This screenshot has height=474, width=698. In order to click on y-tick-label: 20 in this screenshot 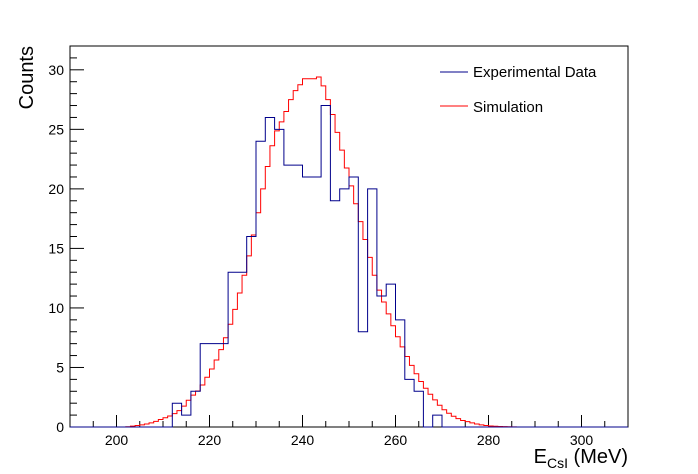, I will do `click(56, 189)`.